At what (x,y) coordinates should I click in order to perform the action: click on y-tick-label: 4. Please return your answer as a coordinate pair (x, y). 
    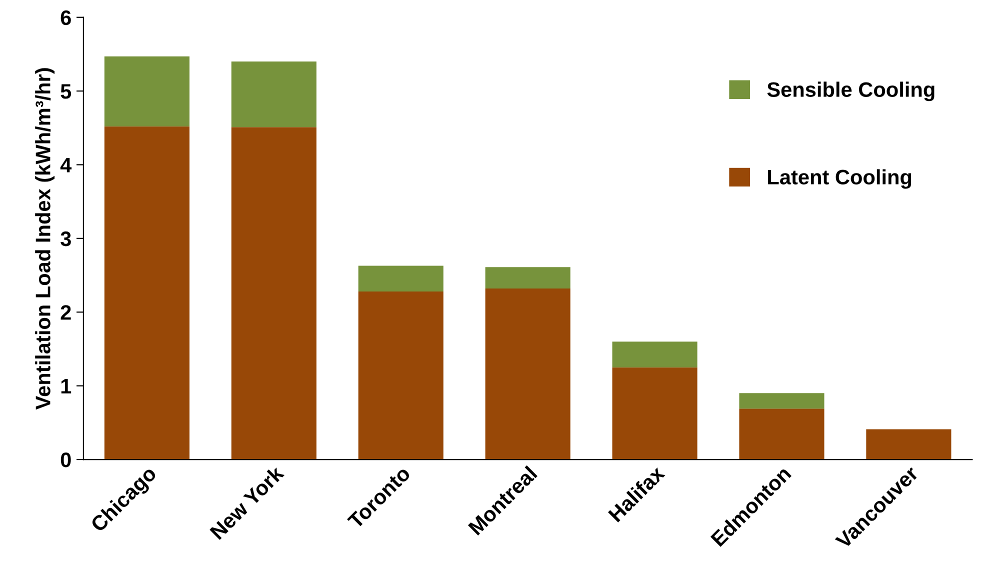
    Looking at the image, I should click on (66, 165).